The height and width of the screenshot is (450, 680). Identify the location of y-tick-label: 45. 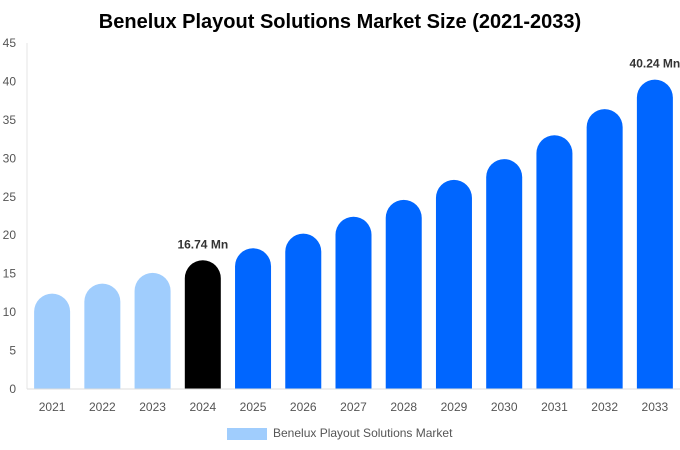
(10, 43).